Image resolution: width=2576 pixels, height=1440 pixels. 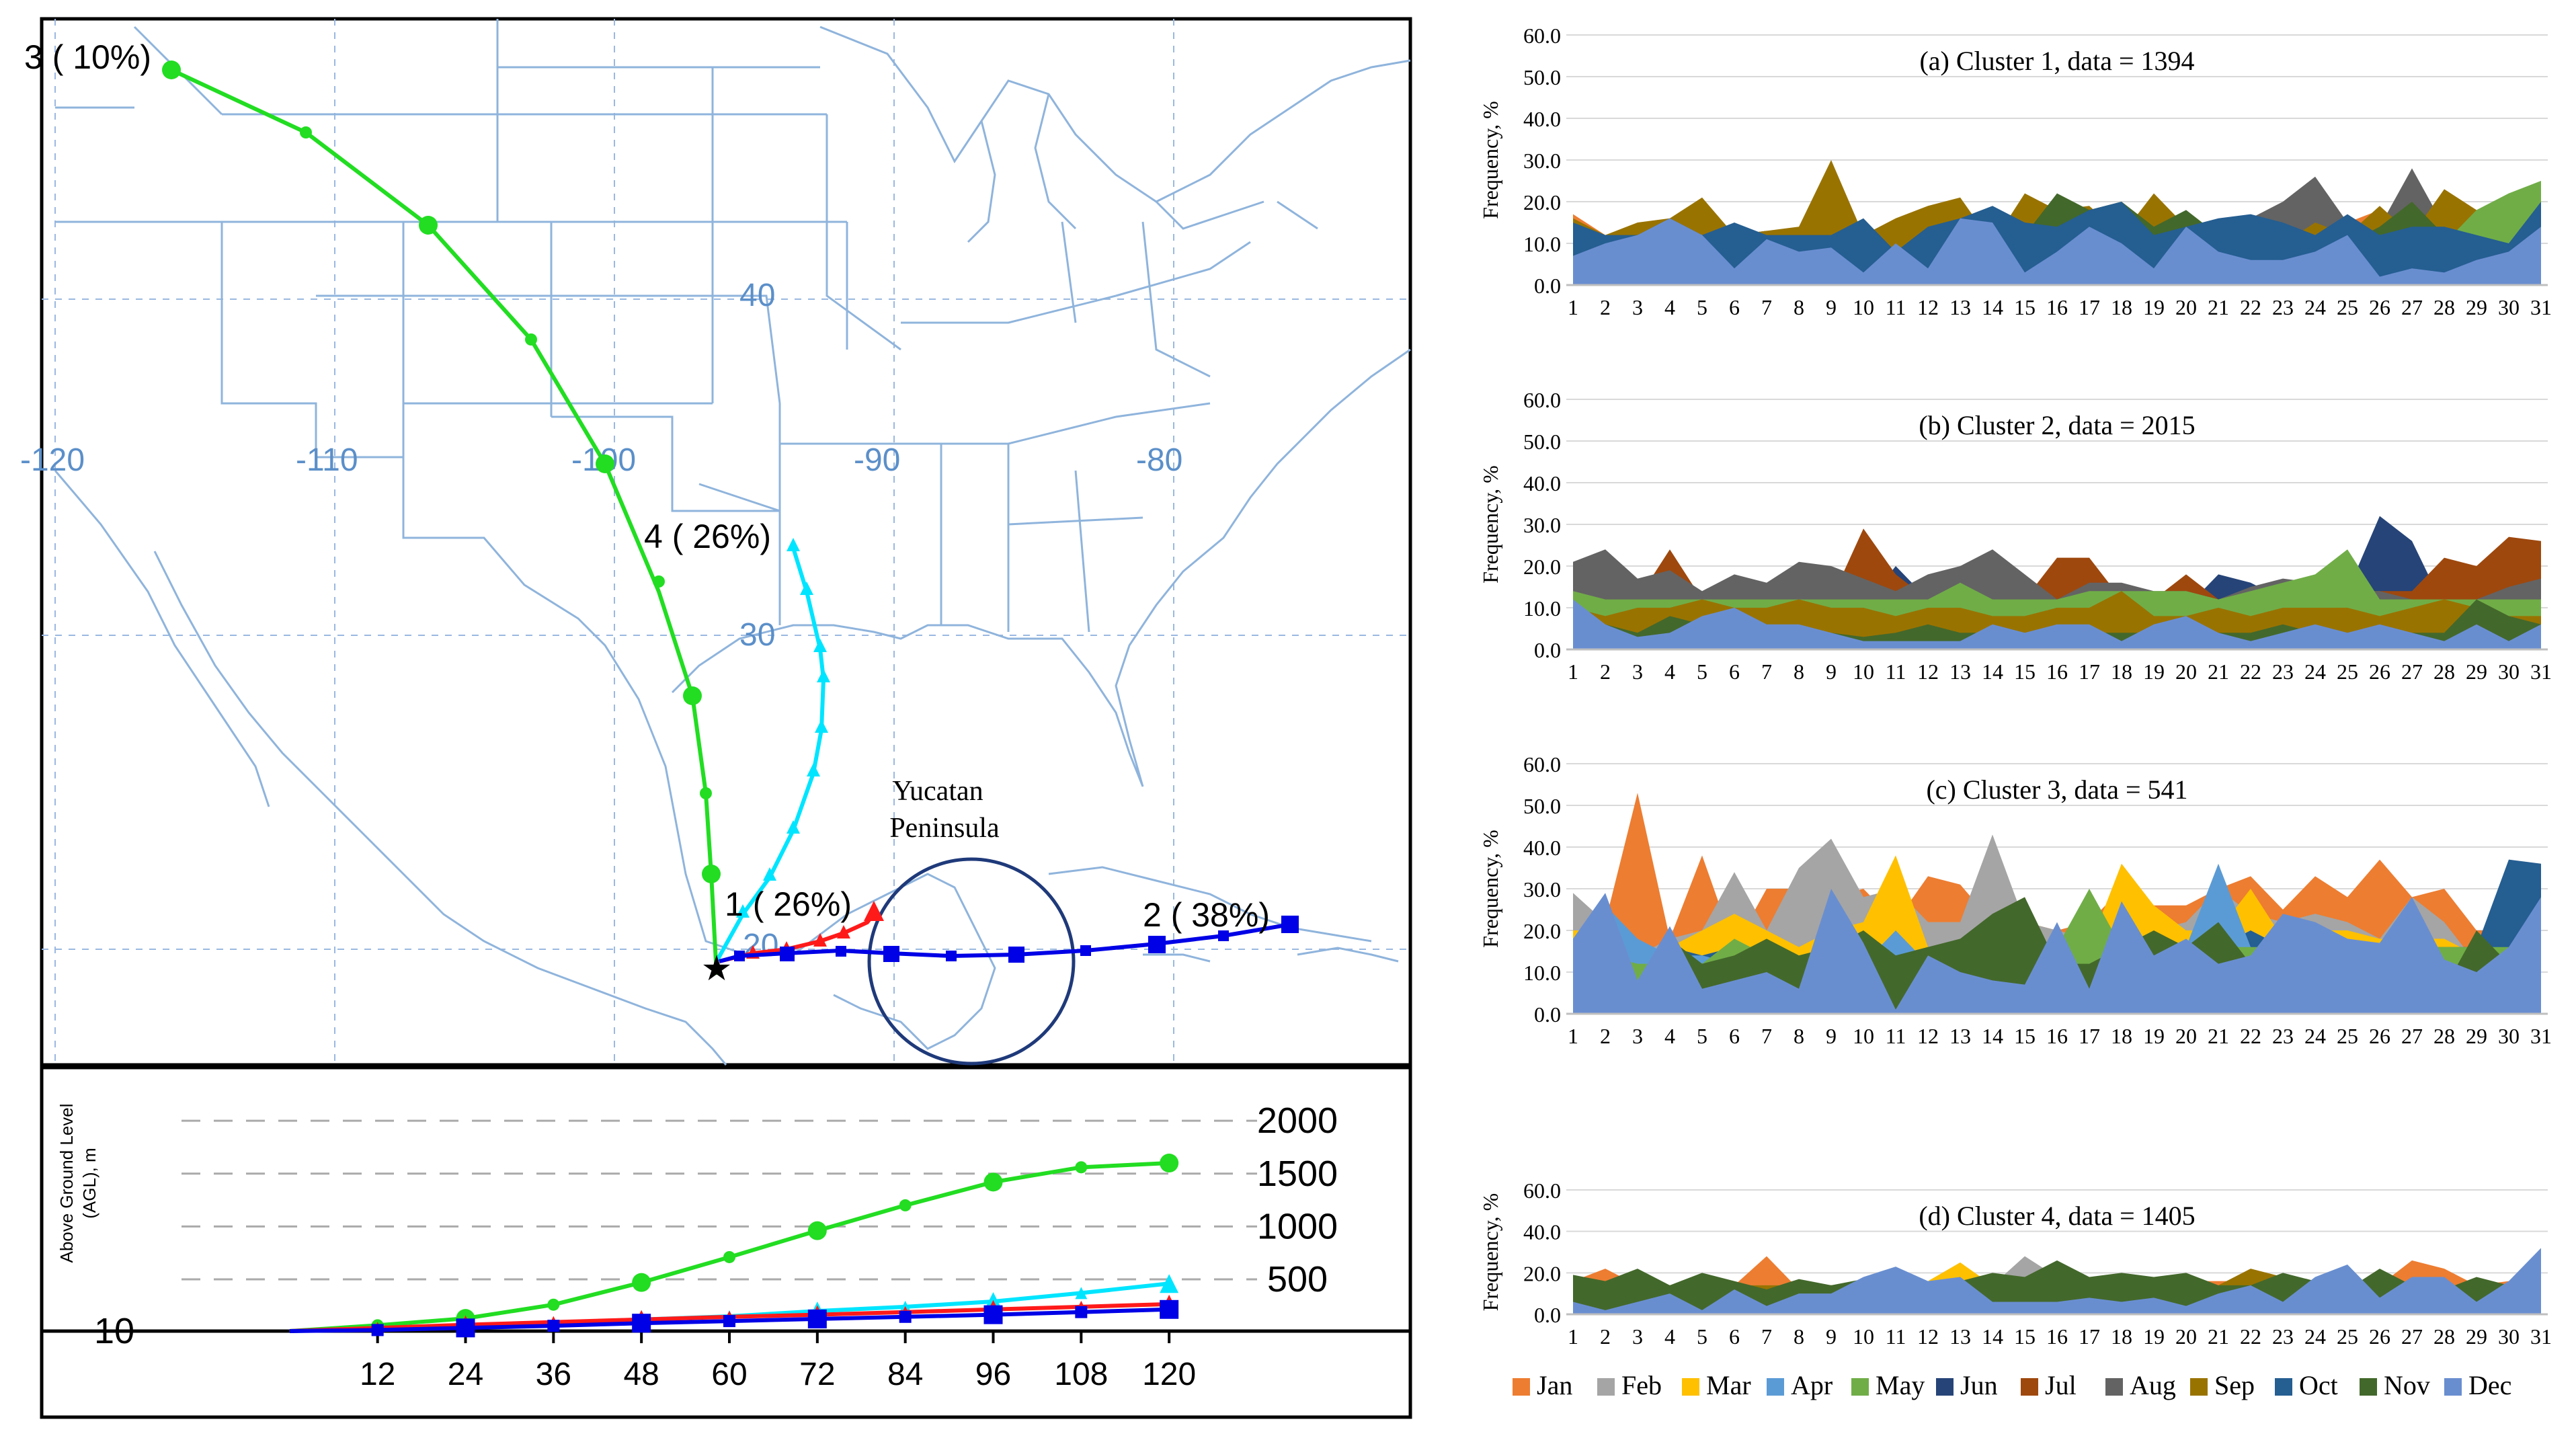 What do you see at coordinates (2315, 1036) in the screenshot?
I see `x-tick-label: 24` at bounding box center [2315, 1036].